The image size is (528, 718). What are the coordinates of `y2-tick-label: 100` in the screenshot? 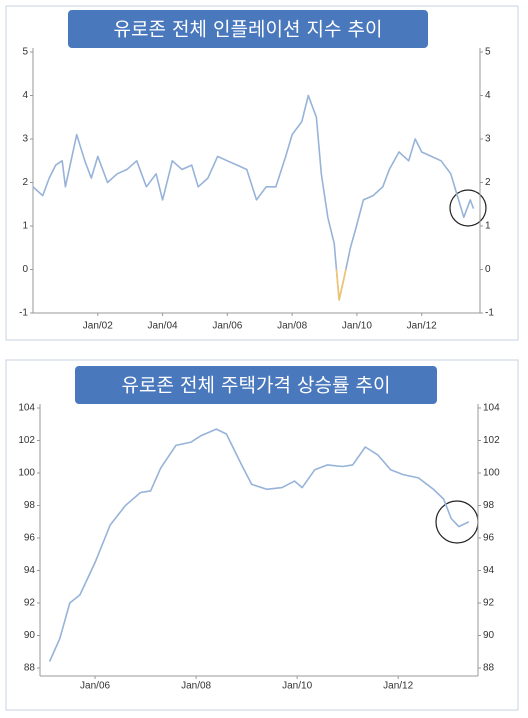 It's located at (491, 473).